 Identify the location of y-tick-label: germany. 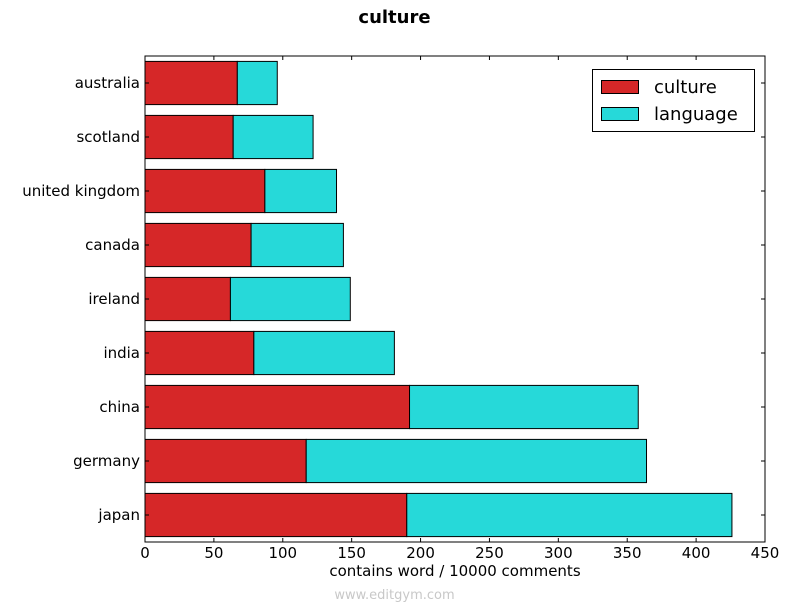
(106, 461).